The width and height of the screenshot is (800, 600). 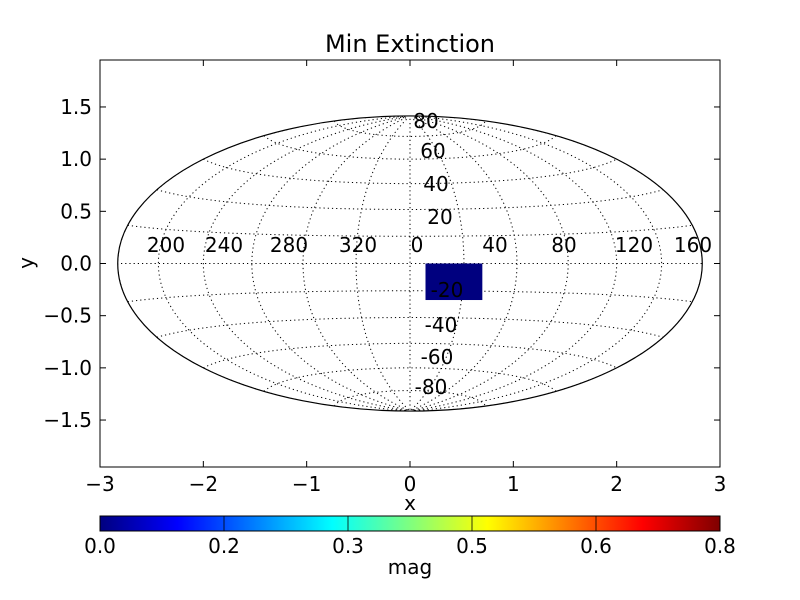 What do you see at coordinates (425, 121) in the screenshot?
I see `latitude-label: 80` at bounding box center [425, 121].